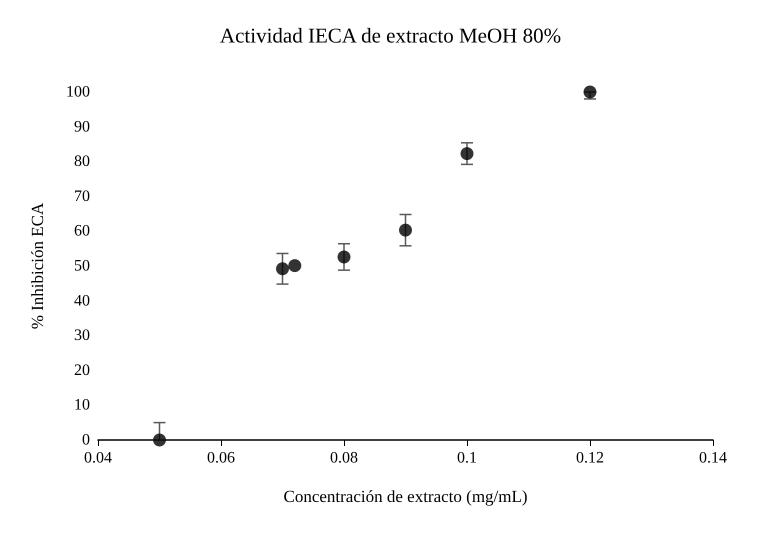 The image size is (781, 535). What do you see at coordinates (344, 458) in the screenshot?
I see `x-tick-label: 0.08` at bounding box center [344, 458].